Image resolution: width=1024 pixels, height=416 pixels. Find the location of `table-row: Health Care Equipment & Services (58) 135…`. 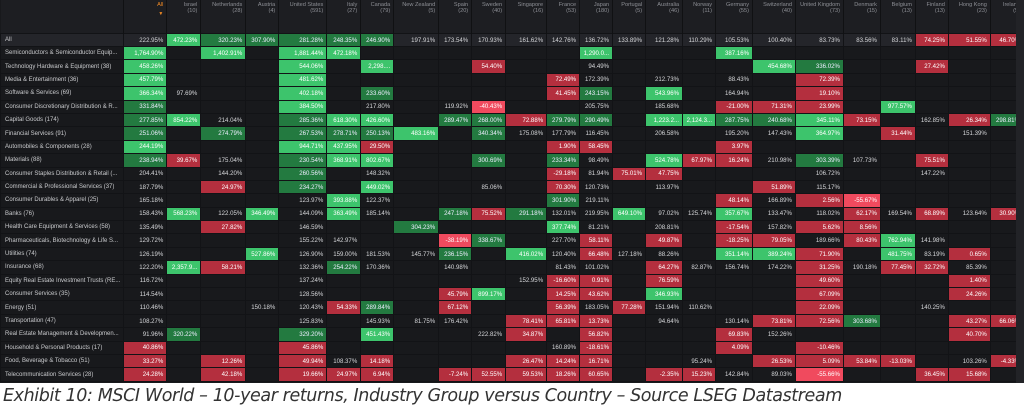

table-row: Health Care Equipment & Services (58) 135… is located at coordinates (512, 227).